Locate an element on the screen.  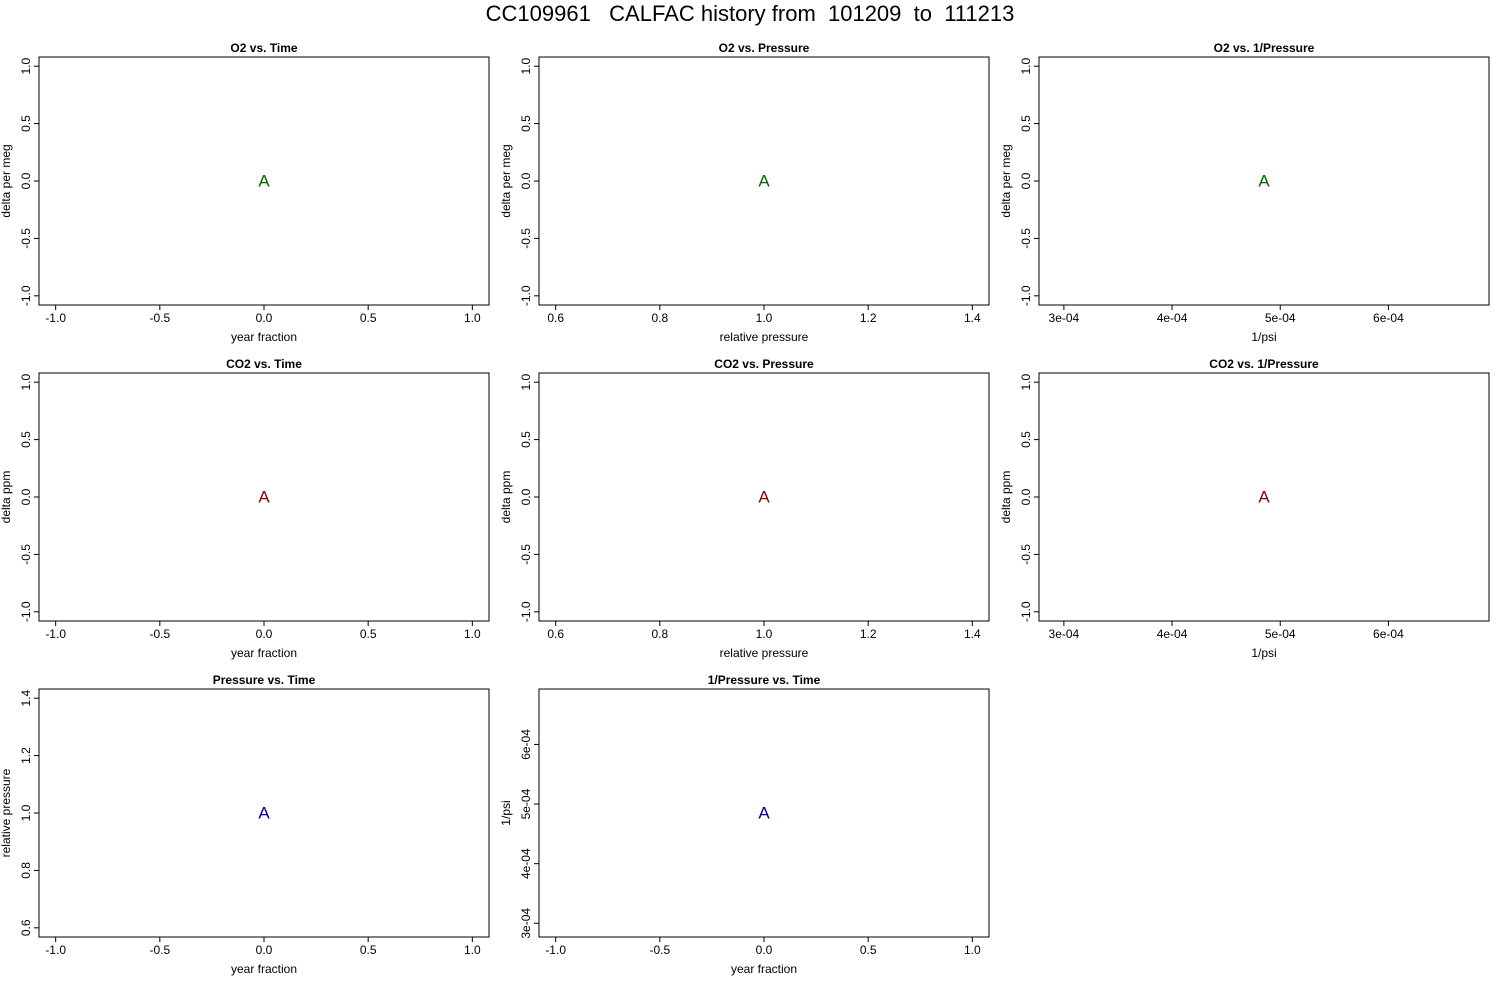
panel-title: CO2 vs. 1/Pressure is located at coordinates (1264, 364).